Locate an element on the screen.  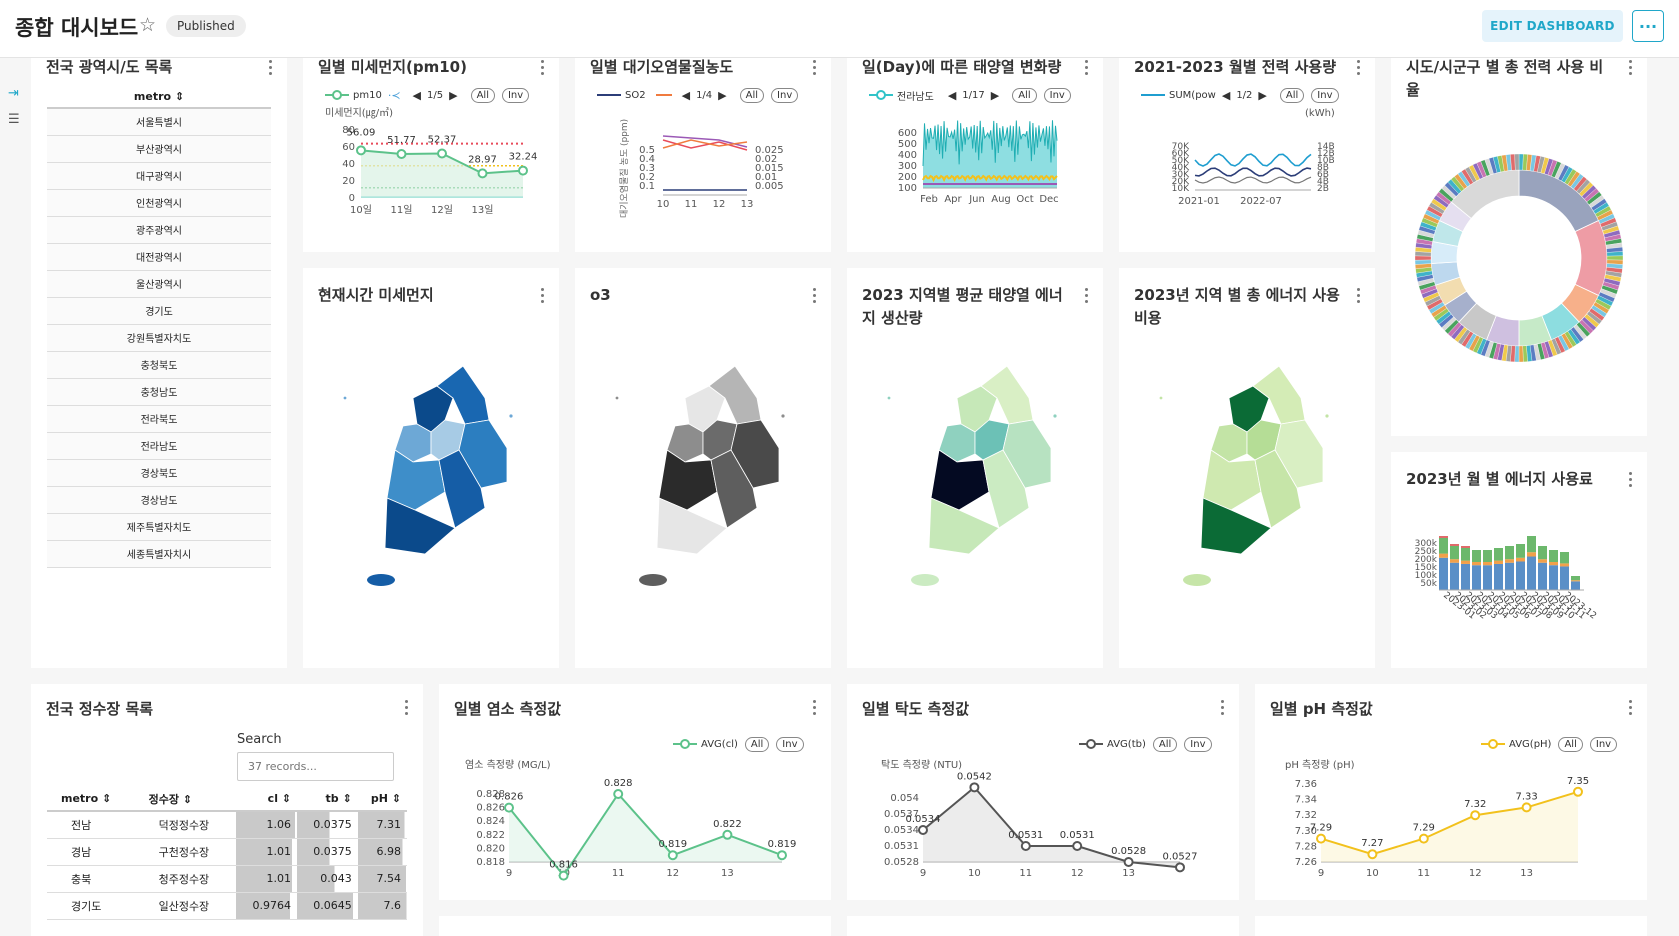
table-row: 전남 덕정정수장 1.06 0.0375 7.31 is located at coordinates (227, 825).